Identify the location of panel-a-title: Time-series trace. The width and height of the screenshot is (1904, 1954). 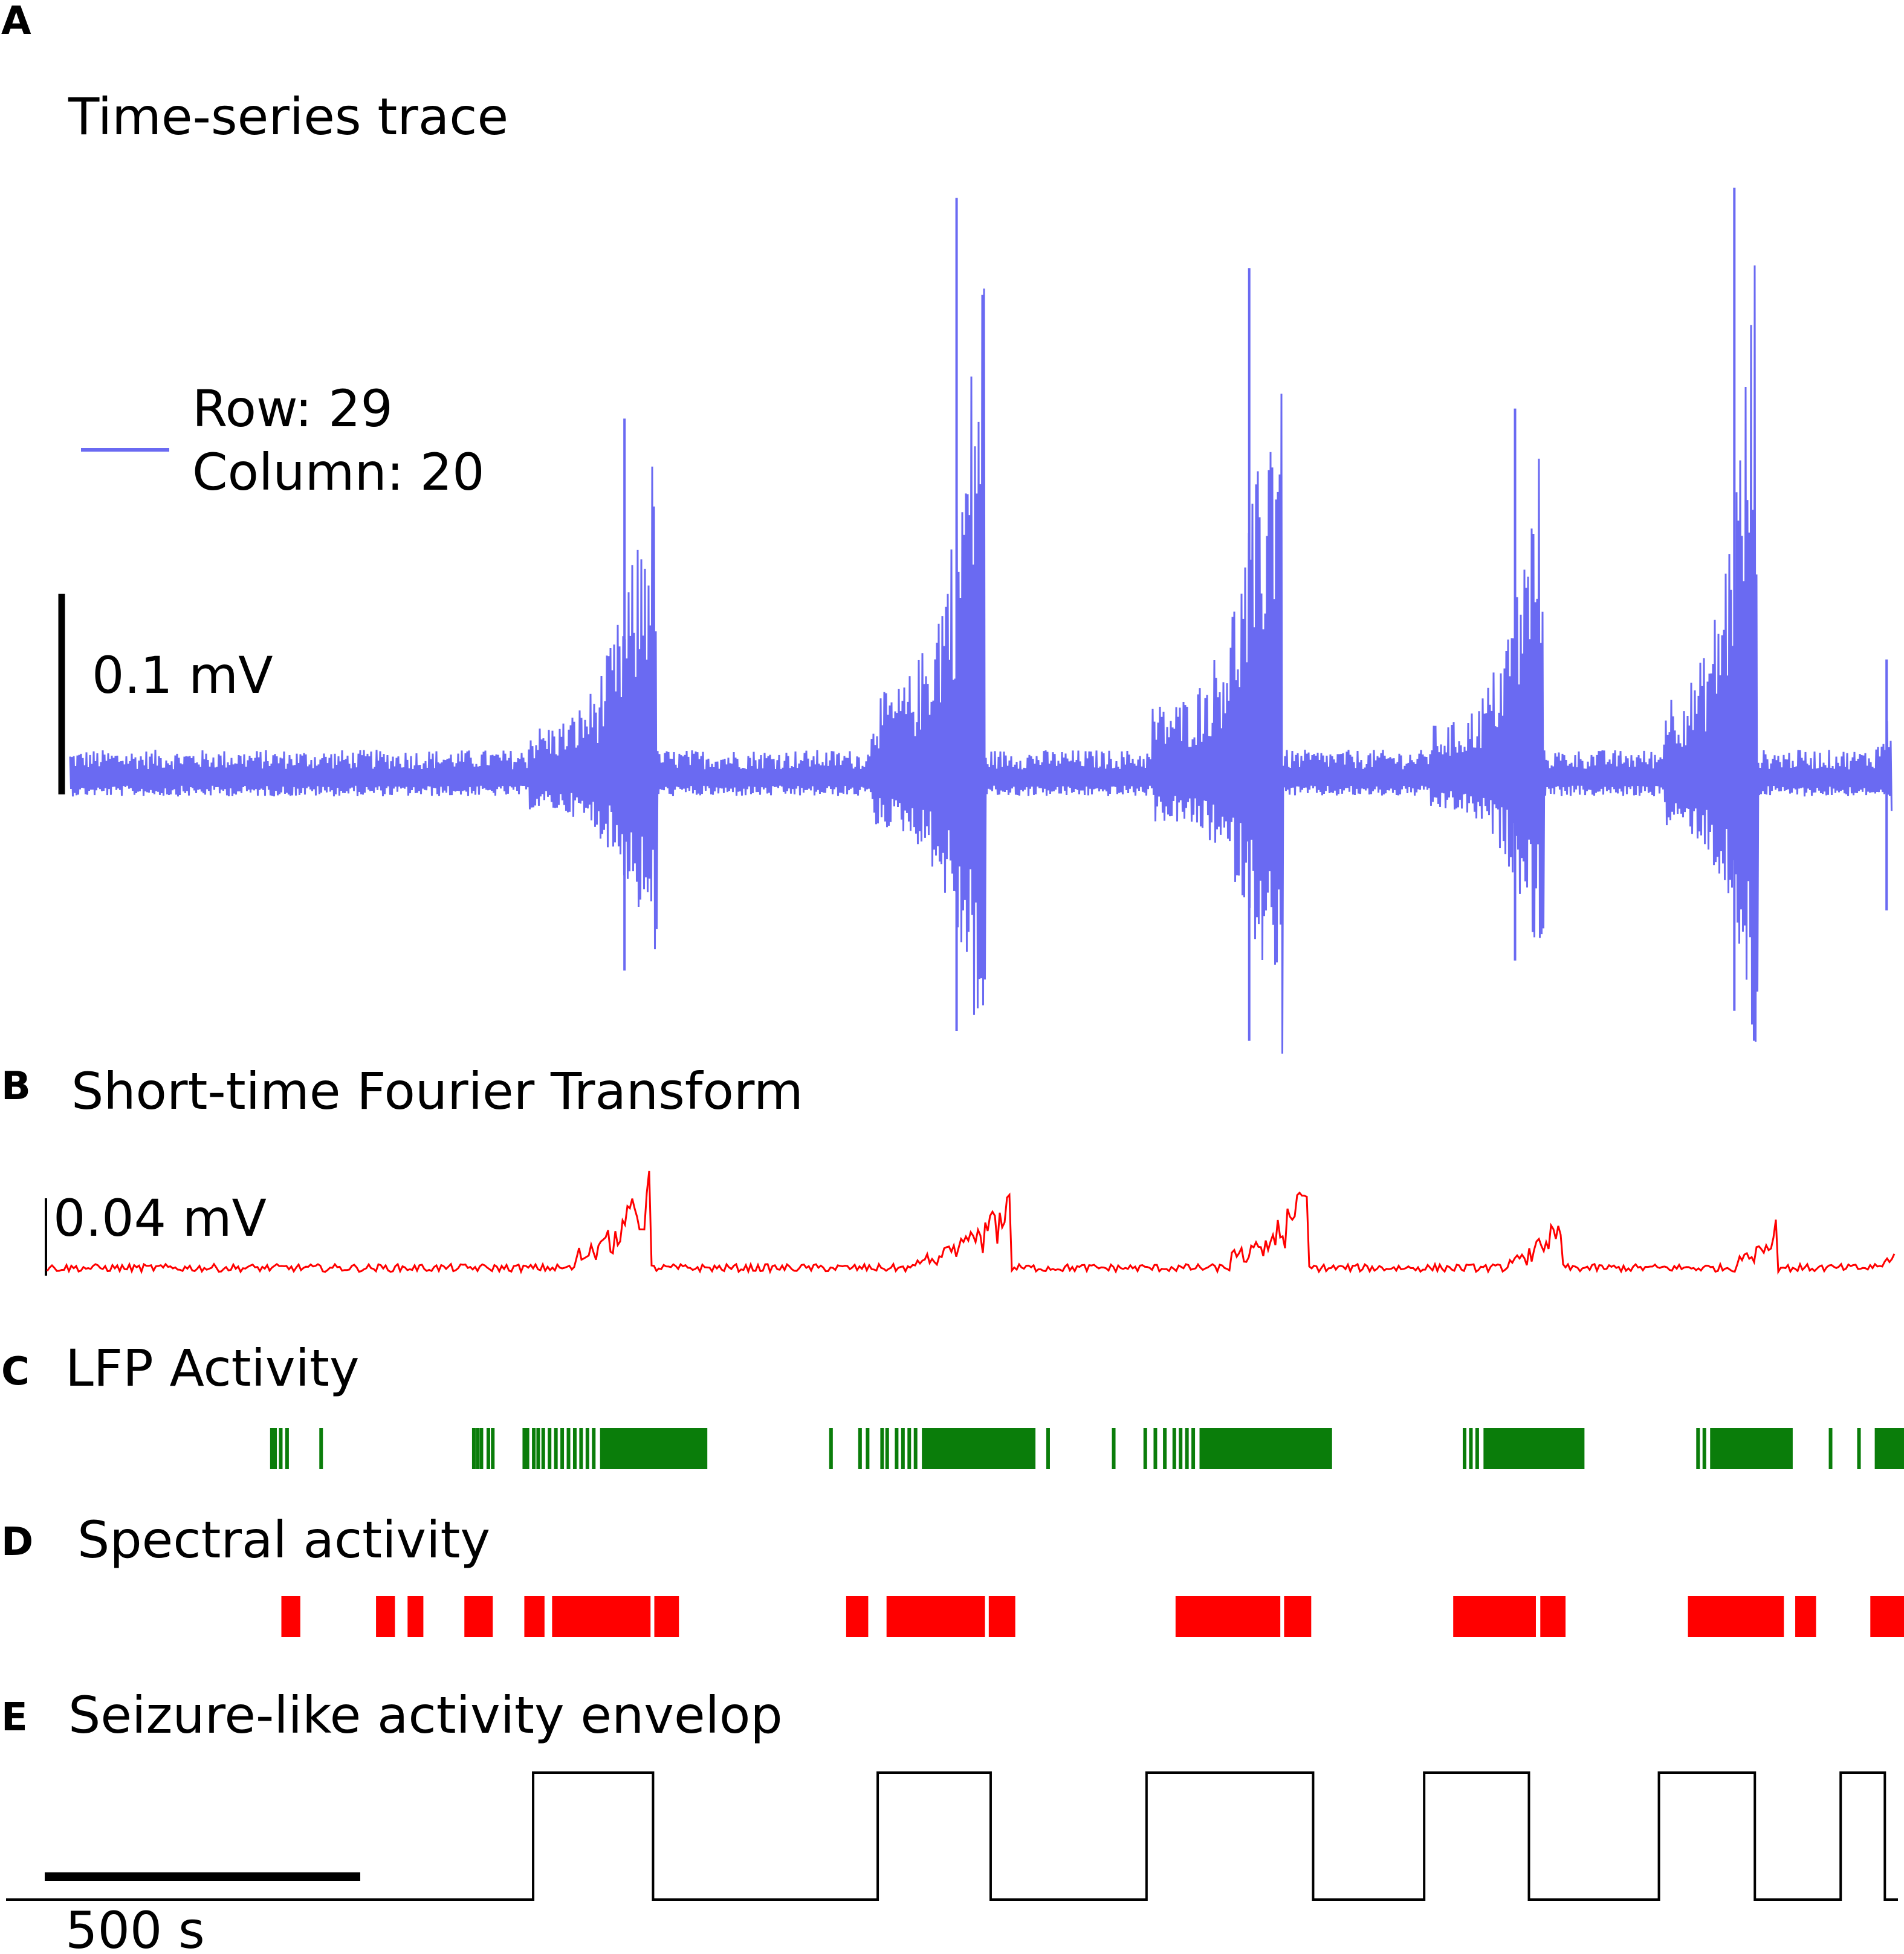
(288, 117).